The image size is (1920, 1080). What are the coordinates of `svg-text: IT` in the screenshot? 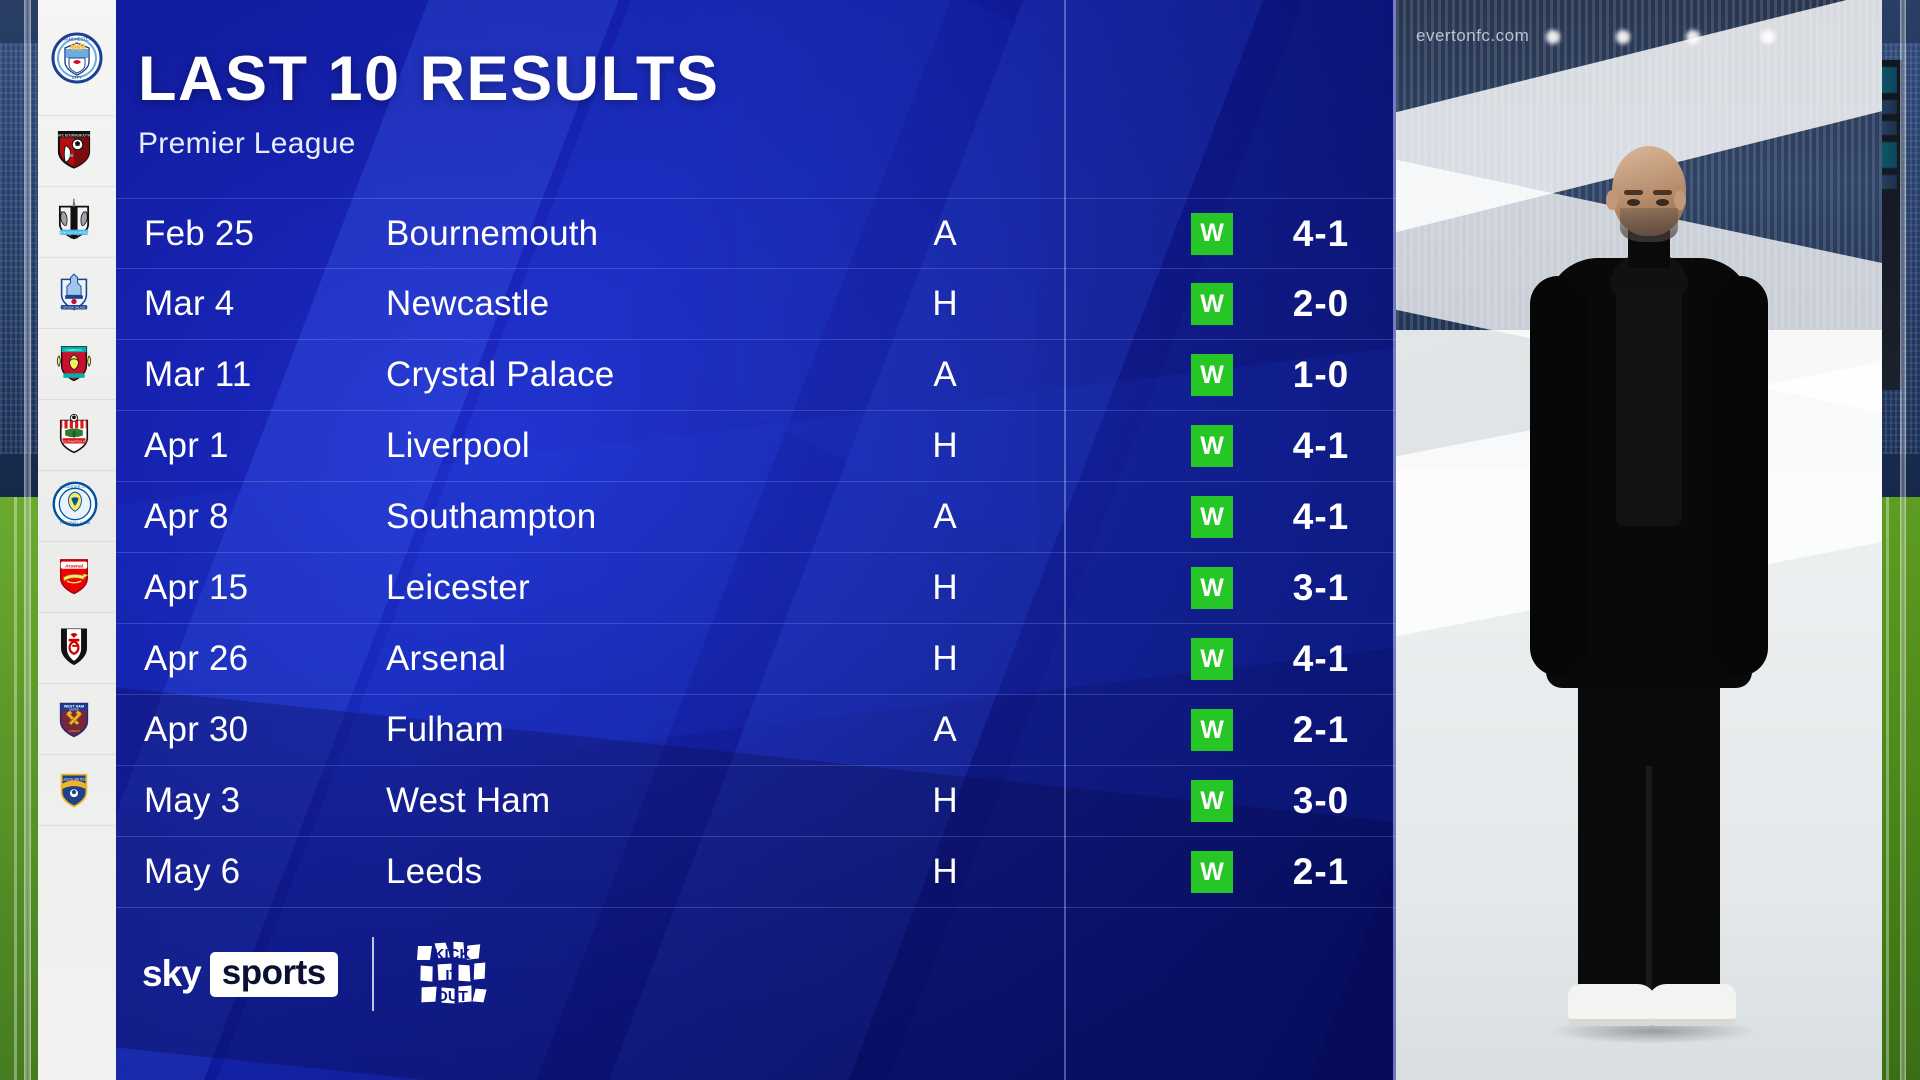 It's located at (451, 975).